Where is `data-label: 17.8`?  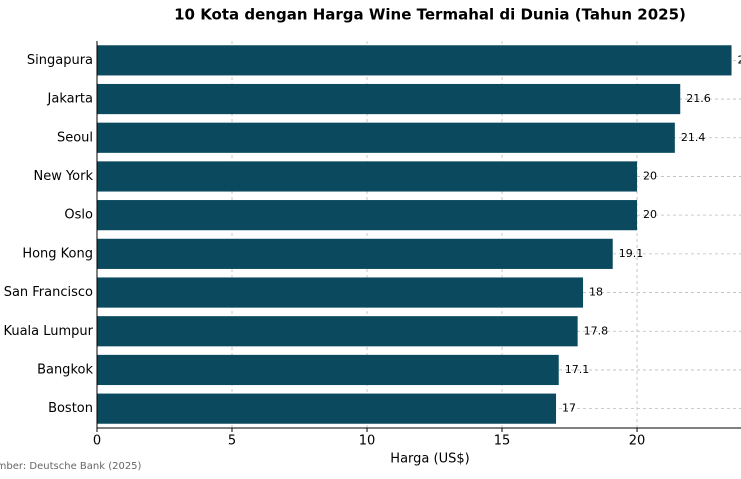 data-label: 17.8 is located at coordinates (596, 330).